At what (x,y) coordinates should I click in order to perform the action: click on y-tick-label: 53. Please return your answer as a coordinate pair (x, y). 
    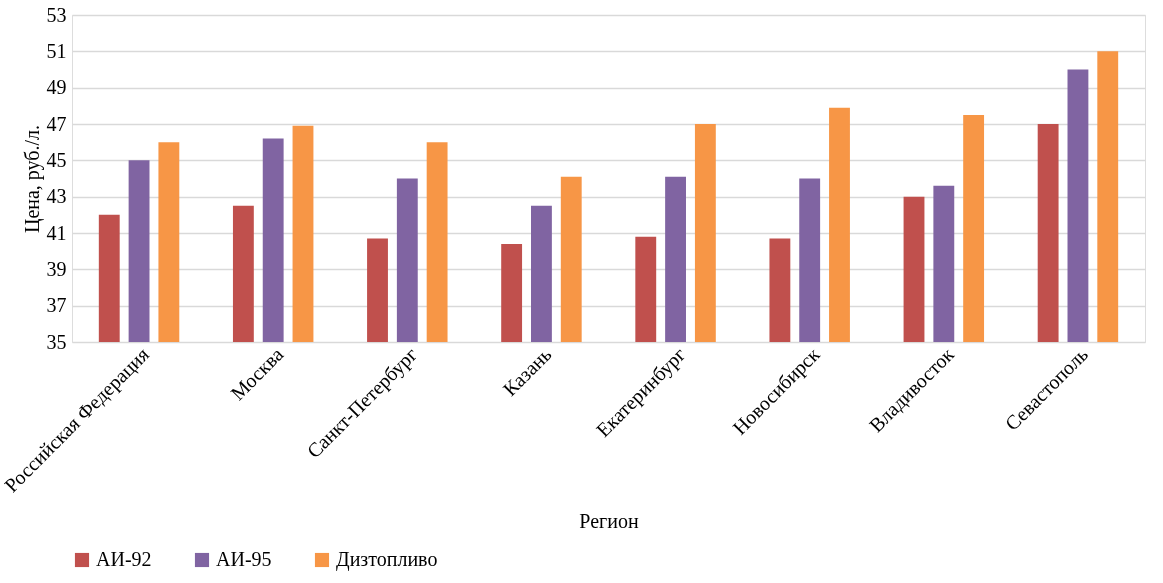
    Looking at the image, I should click on (56, 14).